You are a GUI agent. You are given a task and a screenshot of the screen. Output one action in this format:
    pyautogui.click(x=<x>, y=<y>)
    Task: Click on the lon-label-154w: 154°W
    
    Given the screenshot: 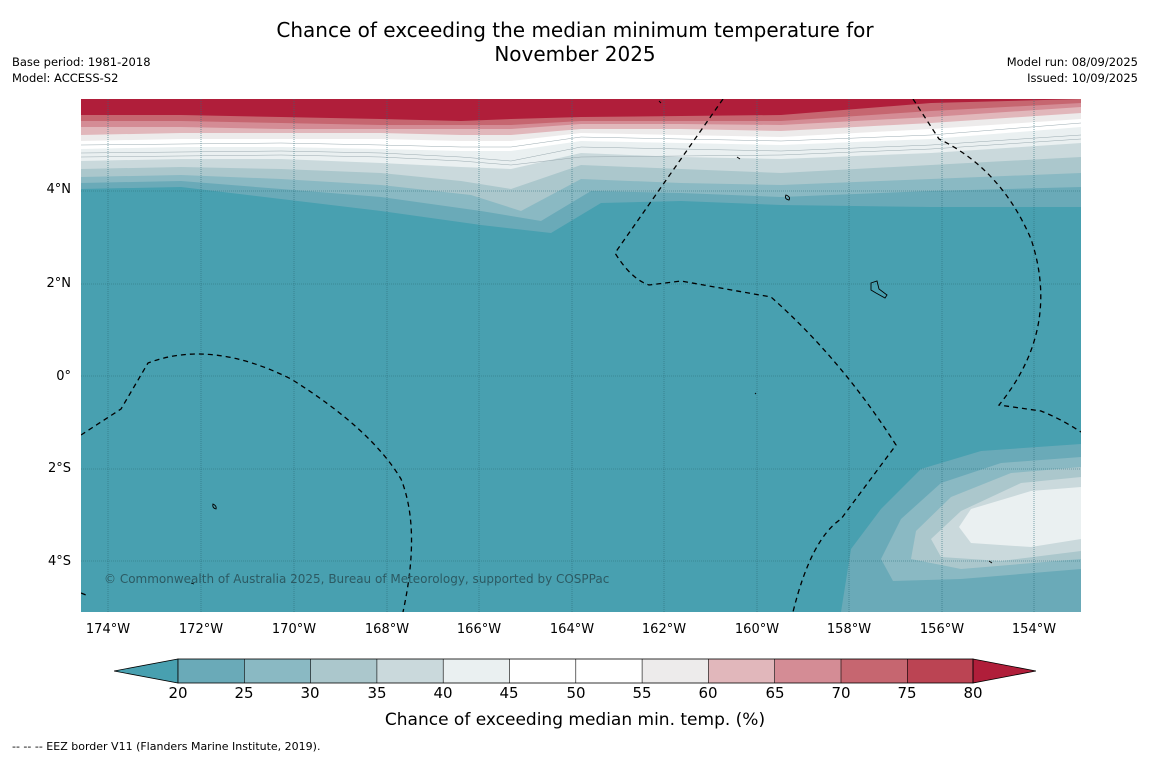 What is the action you would take?
    pyautogui.click(x=1034, y=629)
    